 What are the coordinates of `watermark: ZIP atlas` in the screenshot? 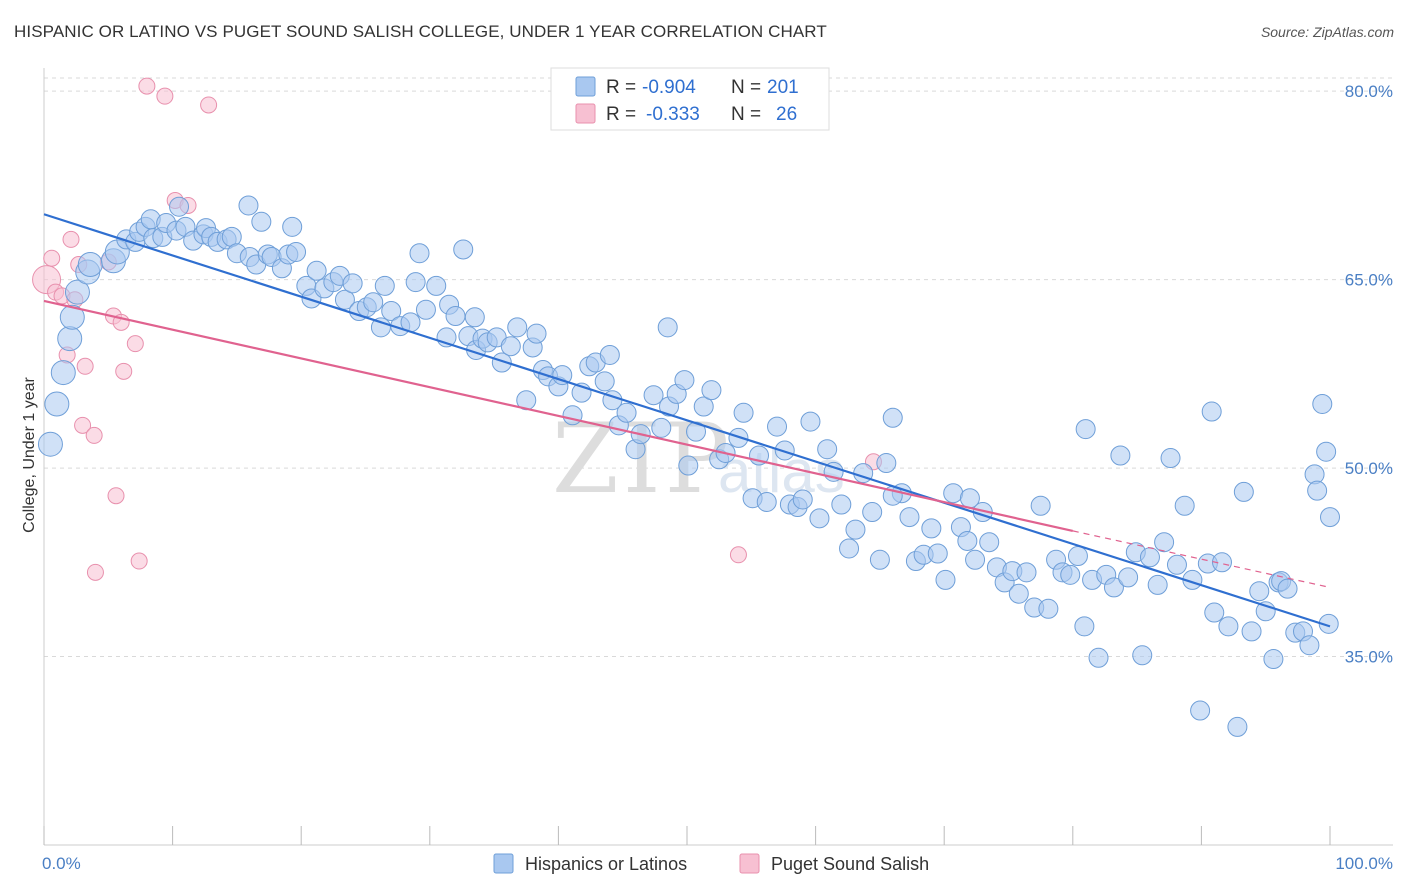 It's located at (698, 459).